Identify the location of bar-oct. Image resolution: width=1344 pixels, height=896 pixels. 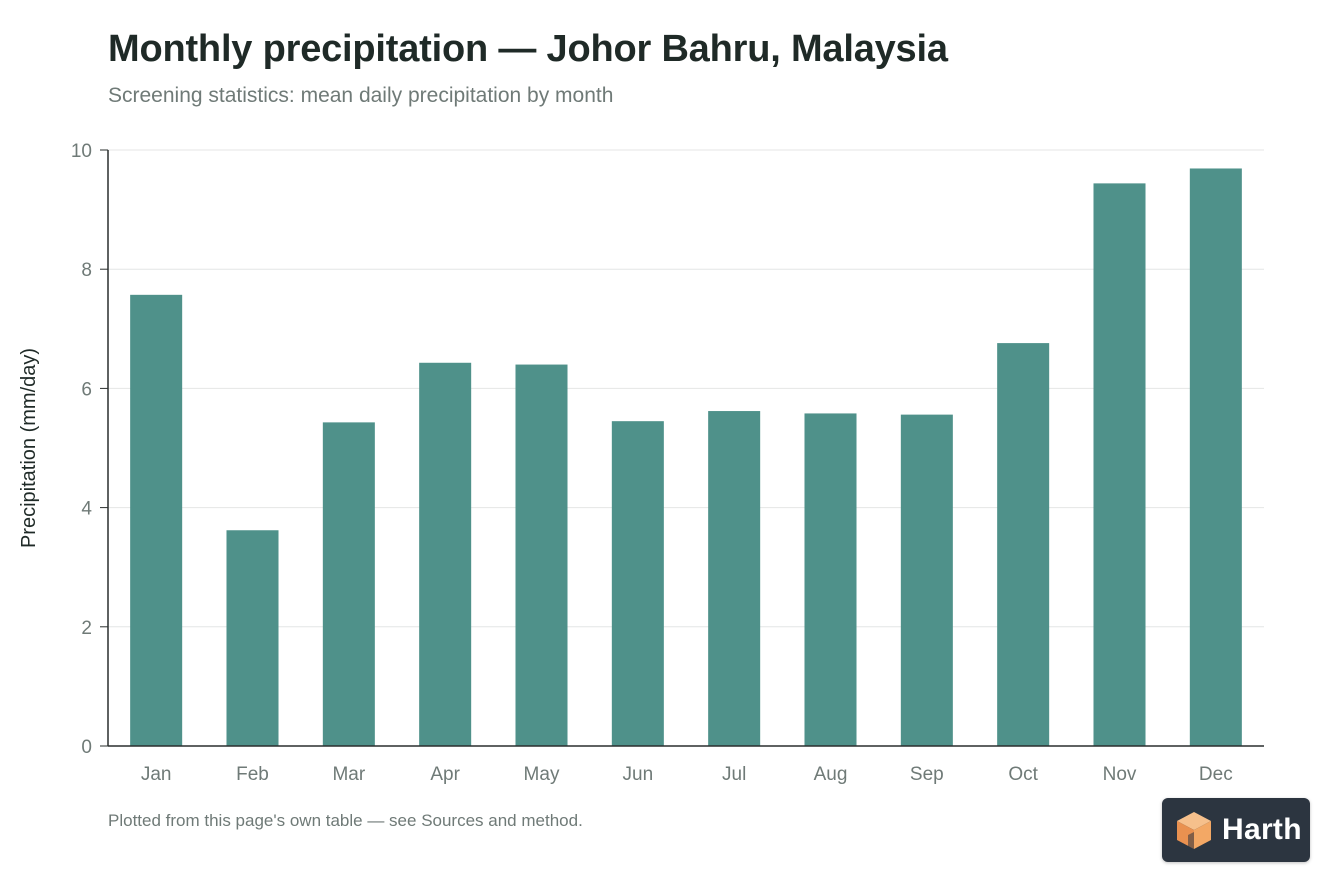
(1023, 544).